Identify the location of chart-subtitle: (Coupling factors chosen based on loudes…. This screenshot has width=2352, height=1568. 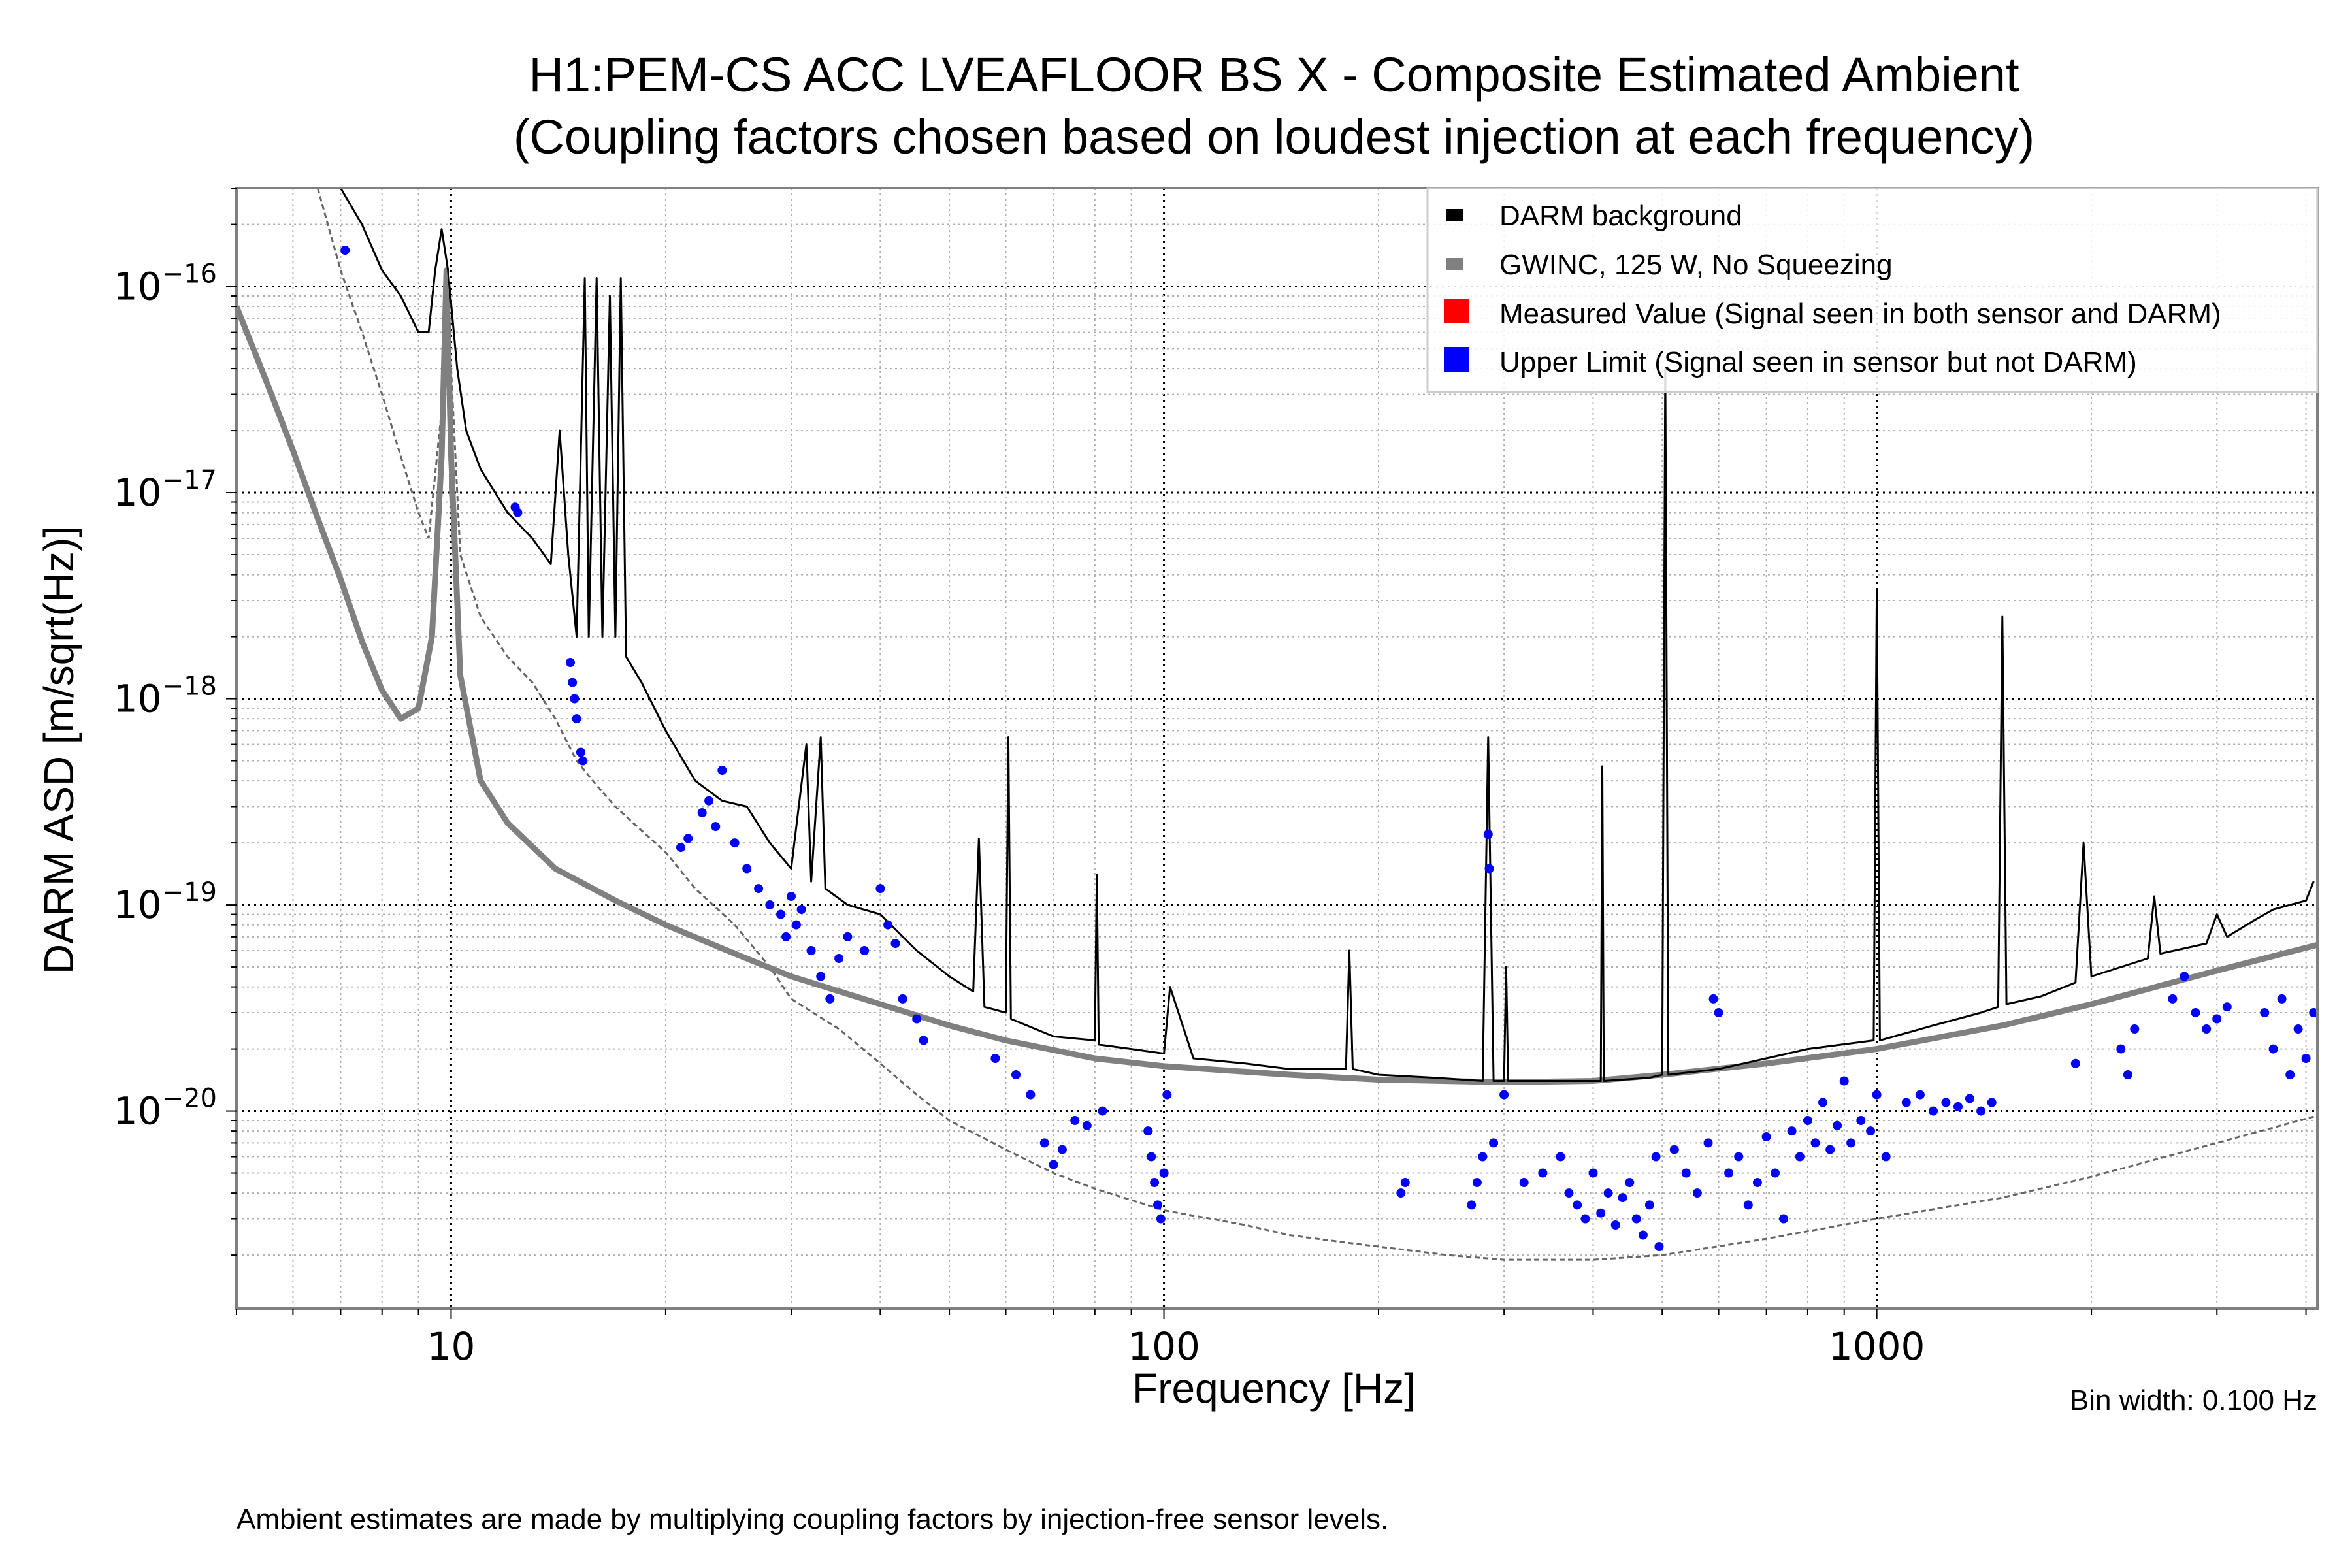
(1274, 137).